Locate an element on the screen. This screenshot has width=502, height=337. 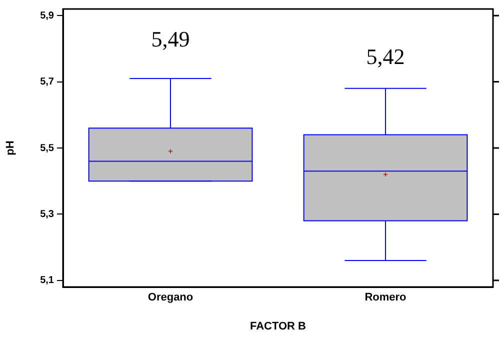
y-tick-label: 5,5 is located at coordinates (47, 148).